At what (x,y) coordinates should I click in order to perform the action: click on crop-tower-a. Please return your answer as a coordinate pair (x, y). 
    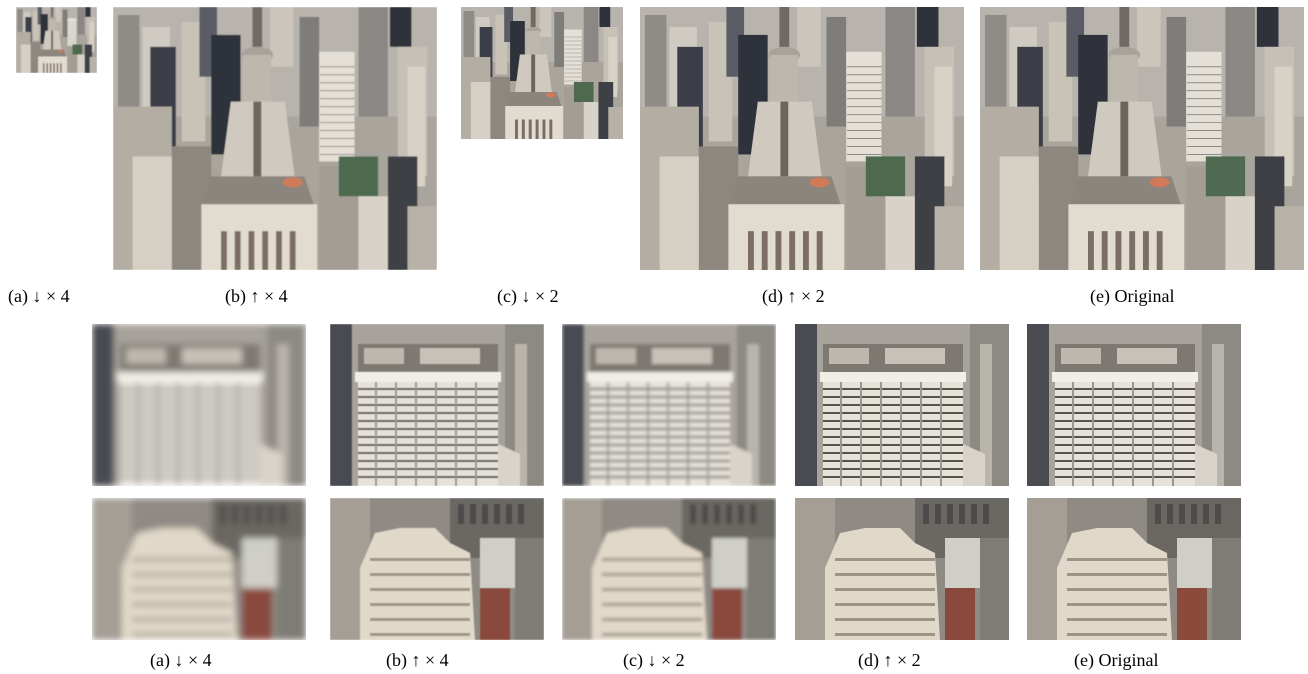
    Looking at the image, I should click on (199, 405).